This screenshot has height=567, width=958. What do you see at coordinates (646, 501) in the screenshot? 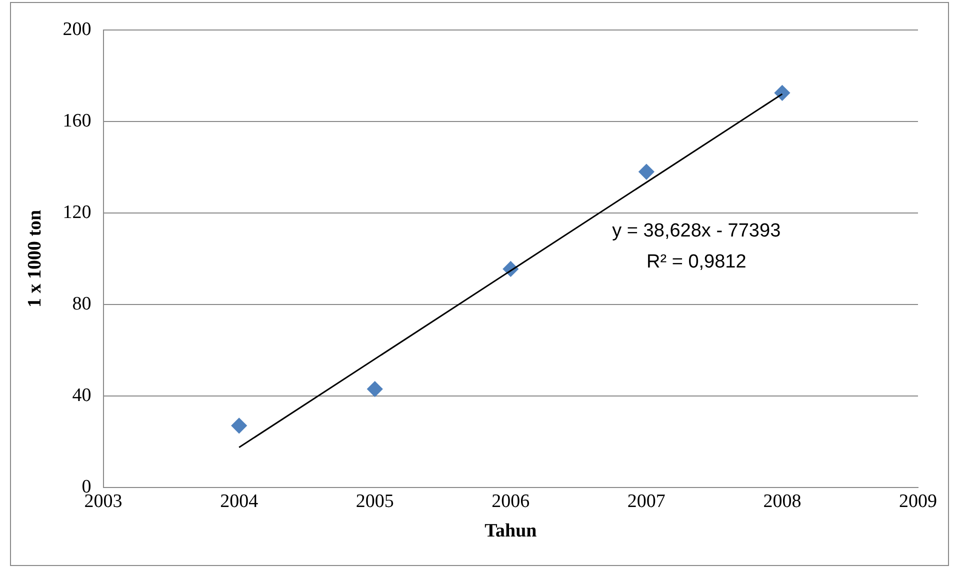
I see `x-tick-label: 2007` at bounding box center [646, 501].